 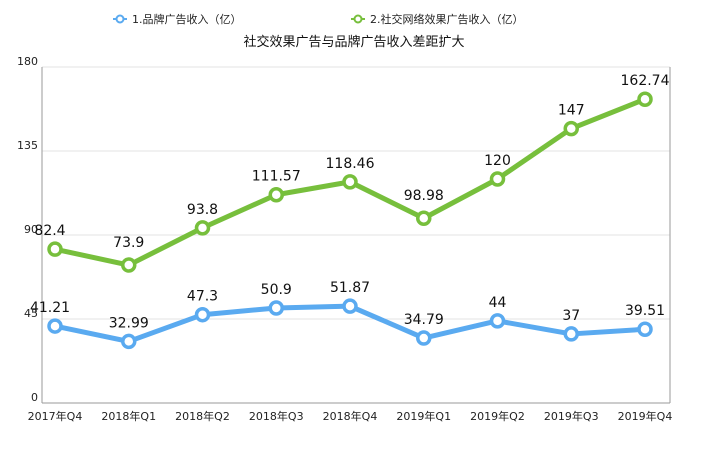 What do you see at coordinates (353, 42) in the screenshot?
I see `chart-title: 社交效果广告与品牌广告收入差距扩大` at bounding box center [353, 42].